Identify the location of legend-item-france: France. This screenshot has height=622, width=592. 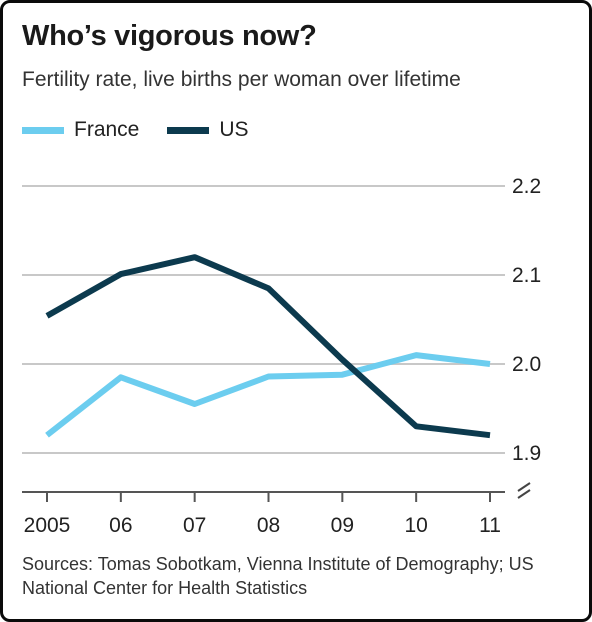
(80, 130).